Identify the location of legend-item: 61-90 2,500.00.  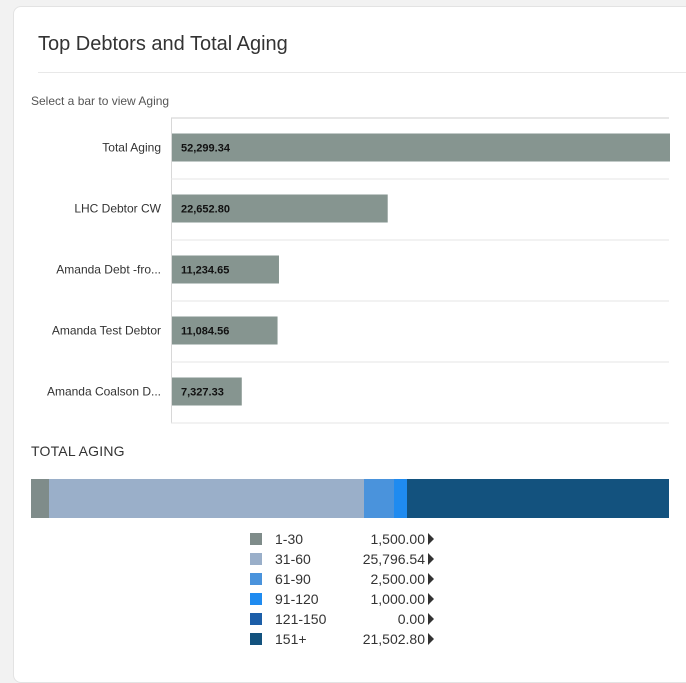
(360, 579).